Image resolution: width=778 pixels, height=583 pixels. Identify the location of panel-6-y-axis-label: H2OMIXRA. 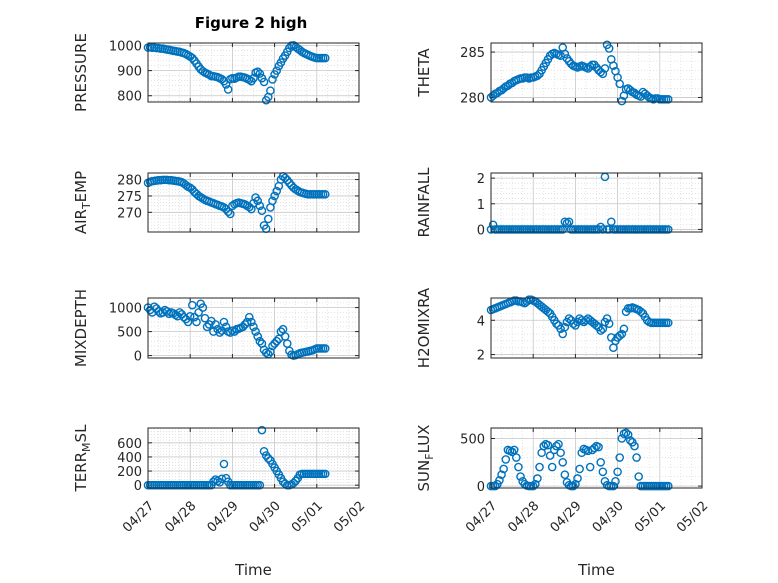
(424, 327).